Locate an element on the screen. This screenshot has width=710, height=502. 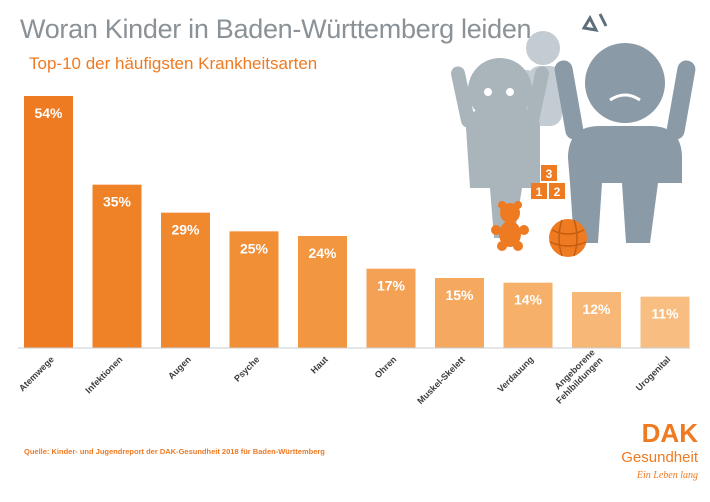
category-label-line: Muskel-Skelett is located at coordinates (441, 380).